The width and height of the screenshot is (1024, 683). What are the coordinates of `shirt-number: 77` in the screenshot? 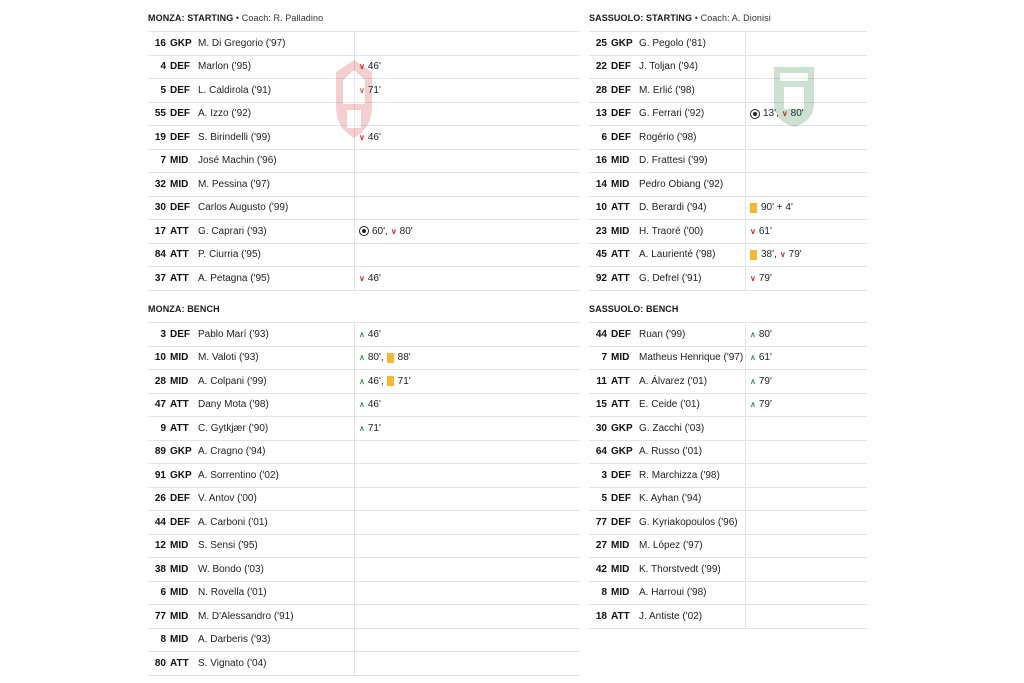 It's located at (160, 616).